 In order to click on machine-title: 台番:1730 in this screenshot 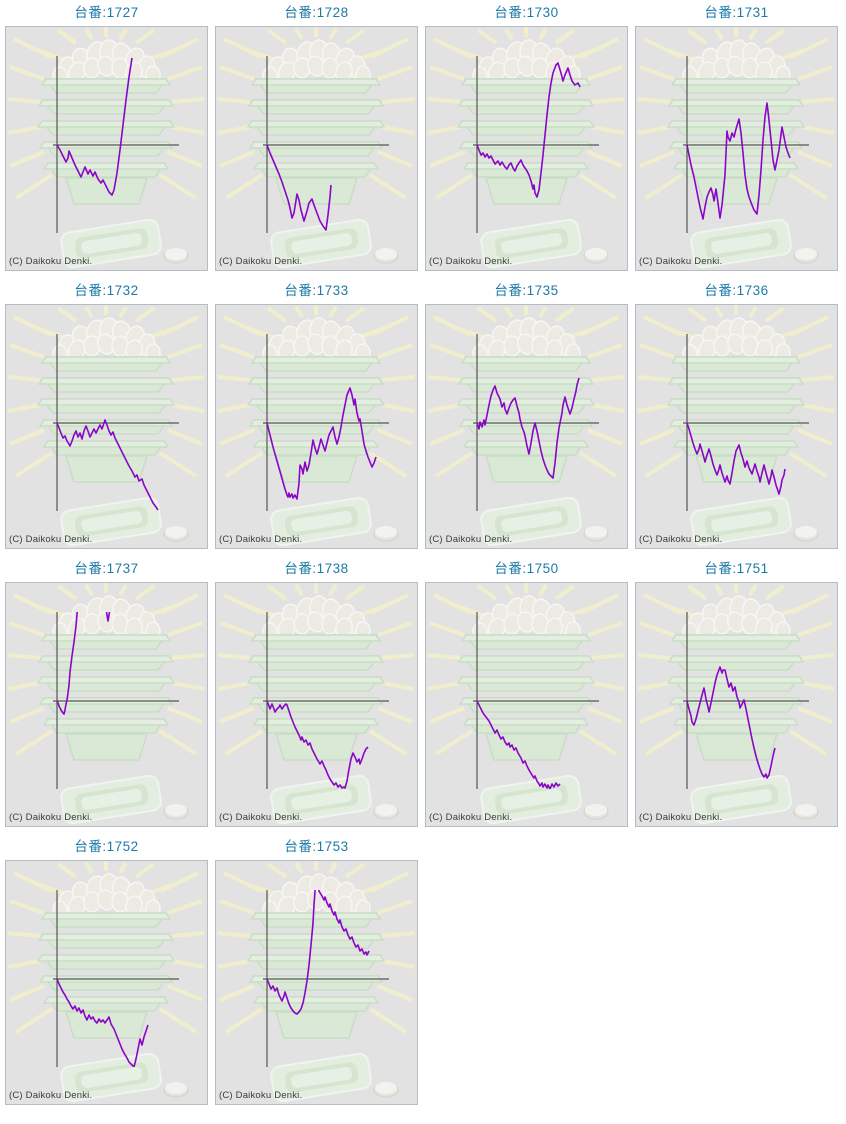, I will do `click(526, 12)`.